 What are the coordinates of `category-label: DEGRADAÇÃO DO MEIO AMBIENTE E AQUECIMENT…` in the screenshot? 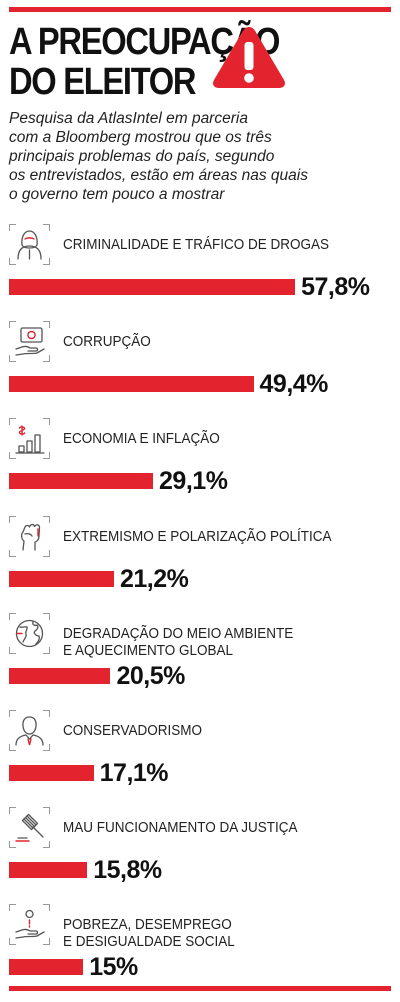 It's located at (178, 641).